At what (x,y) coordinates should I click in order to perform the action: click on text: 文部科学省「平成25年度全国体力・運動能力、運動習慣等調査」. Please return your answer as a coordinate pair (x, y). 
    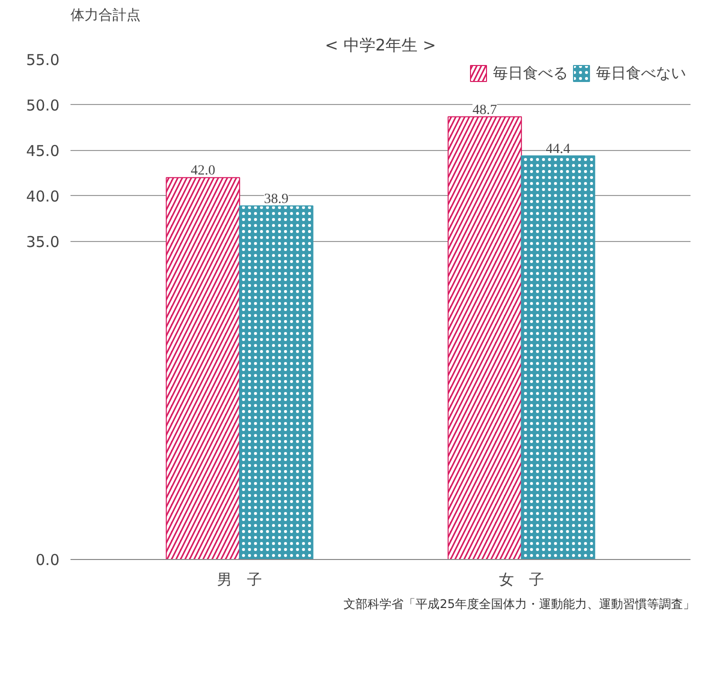
    Looking at the image, I should click on (519, 604).